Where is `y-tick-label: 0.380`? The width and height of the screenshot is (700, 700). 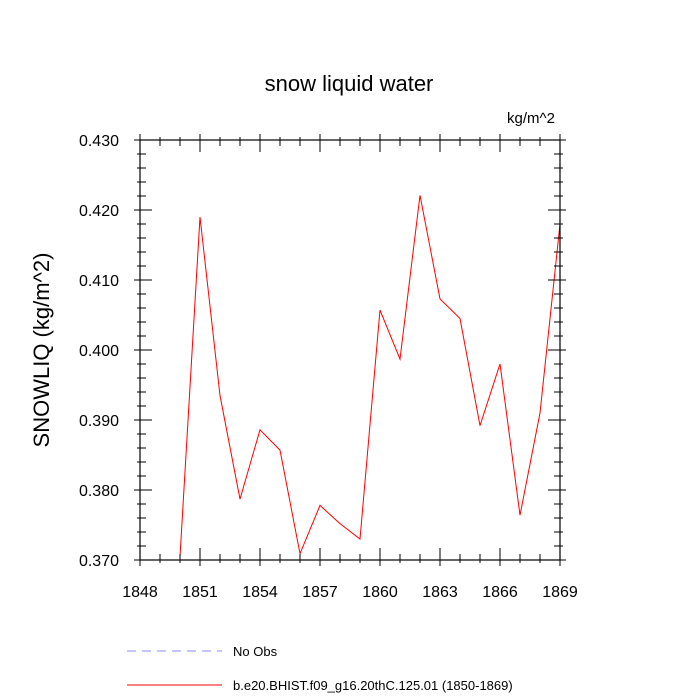
y-tick-label: 0.380 is located at coordinates (99, 491).